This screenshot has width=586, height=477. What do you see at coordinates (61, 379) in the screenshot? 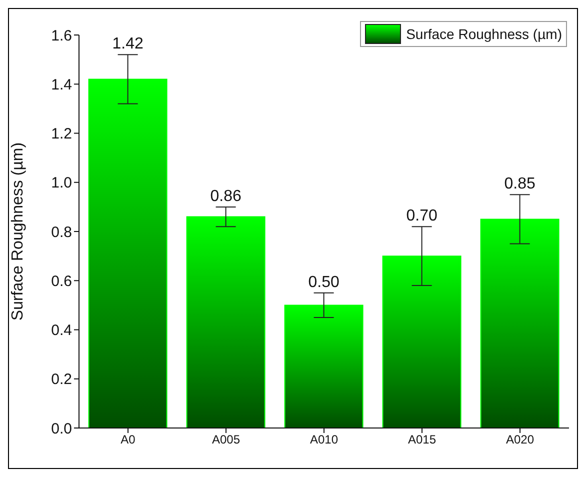
I see `y-tick-label: 0.2` at bounding box center [61, 379].